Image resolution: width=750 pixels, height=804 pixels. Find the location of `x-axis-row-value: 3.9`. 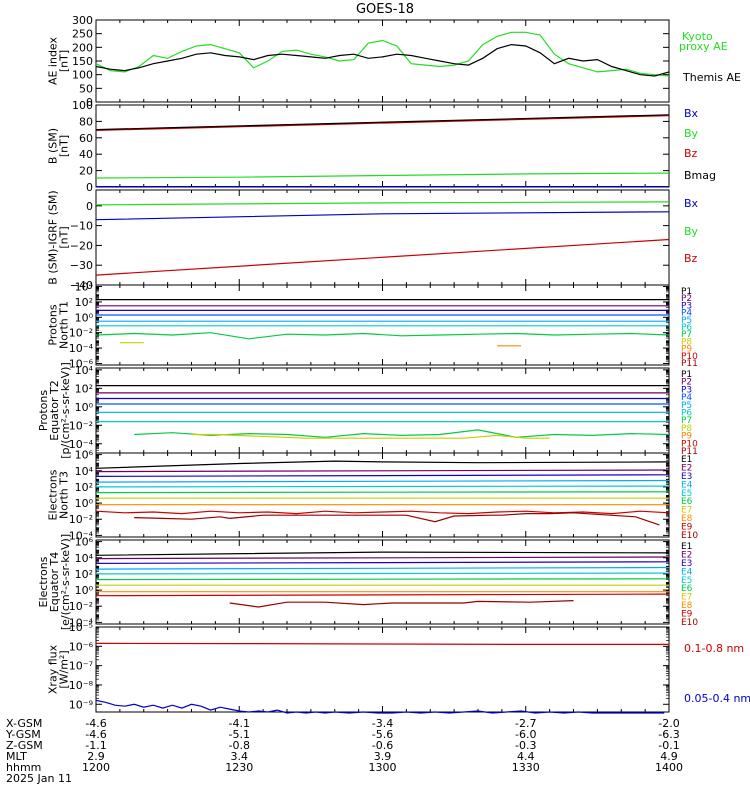

x-axis-row-value: 3.9 is located at coordinates (383, 756).